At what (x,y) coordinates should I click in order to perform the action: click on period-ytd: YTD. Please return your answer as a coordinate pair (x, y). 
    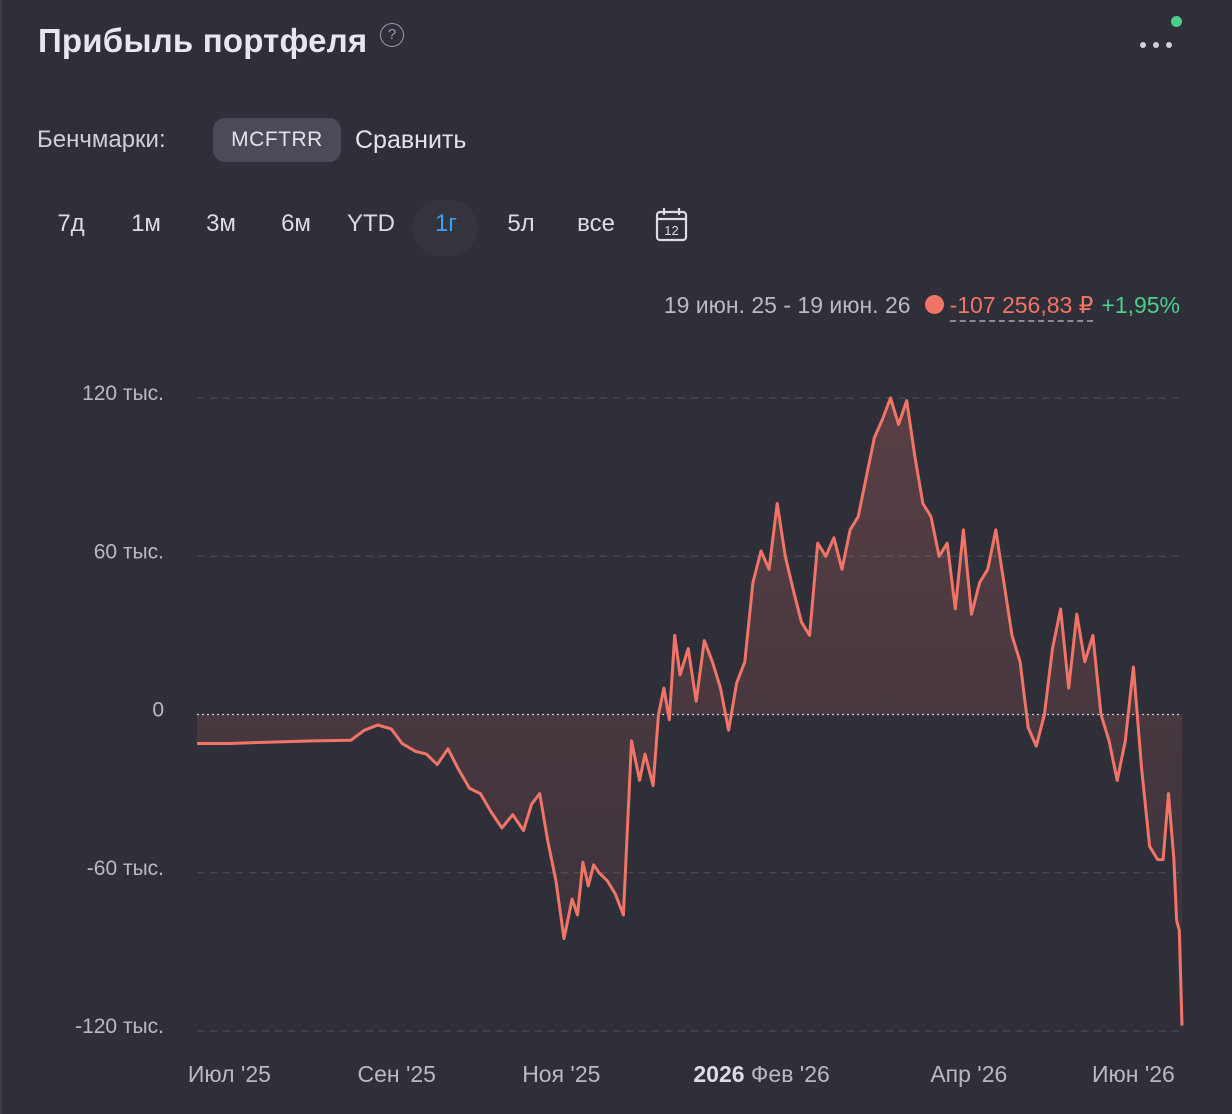
    Looking at the image, I should click on (371, 223).